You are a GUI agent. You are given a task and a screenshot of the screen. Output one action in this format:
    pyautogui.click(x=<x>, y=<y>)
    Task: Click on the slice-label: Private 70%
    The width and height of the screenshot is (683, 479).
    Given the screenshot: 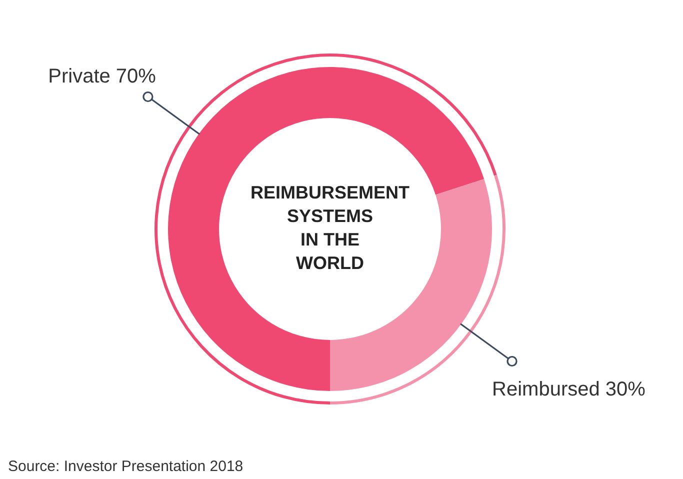 What is the action you would take?
    pyautogui.click(x=102, y=77)
    